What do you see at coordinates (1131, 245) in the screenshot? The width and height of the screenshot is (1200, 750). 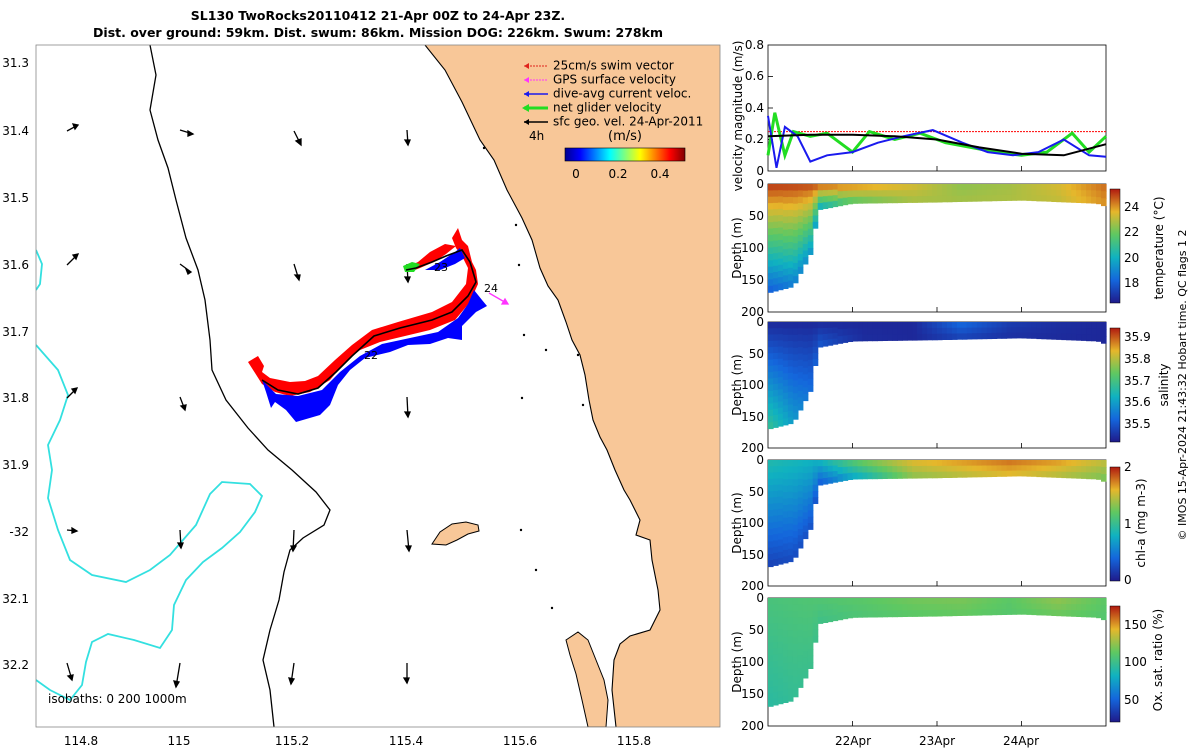 I see `temperature-colorbar-ticks: 18 20 22 24` at bounding box center [1131, 245].